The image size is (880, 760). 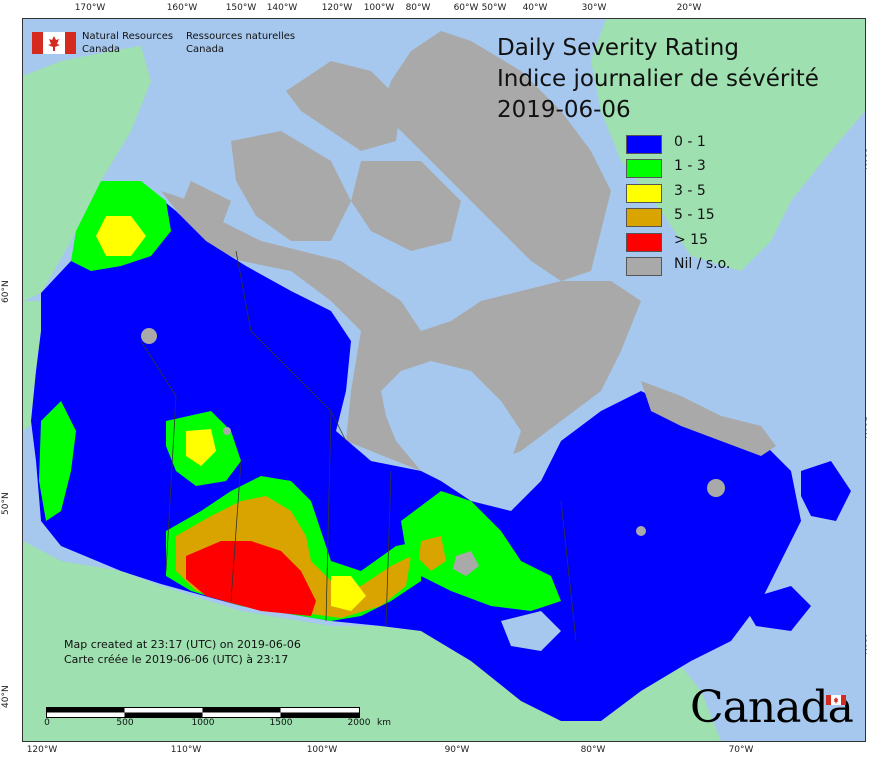 What do you see at coordinates (6, 291) in the screenshot?
I see `graticule-label: 60°N` at bounding box center [6, 291].